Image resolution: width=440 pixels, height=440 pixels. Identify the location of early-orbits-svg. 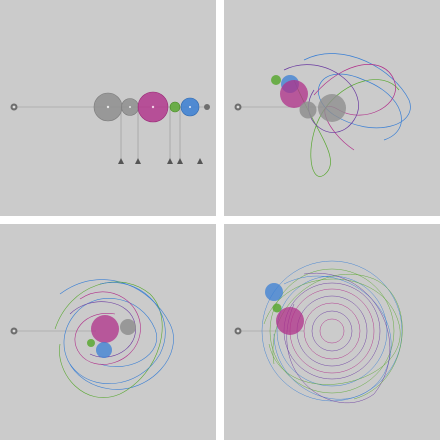
(322, 115).